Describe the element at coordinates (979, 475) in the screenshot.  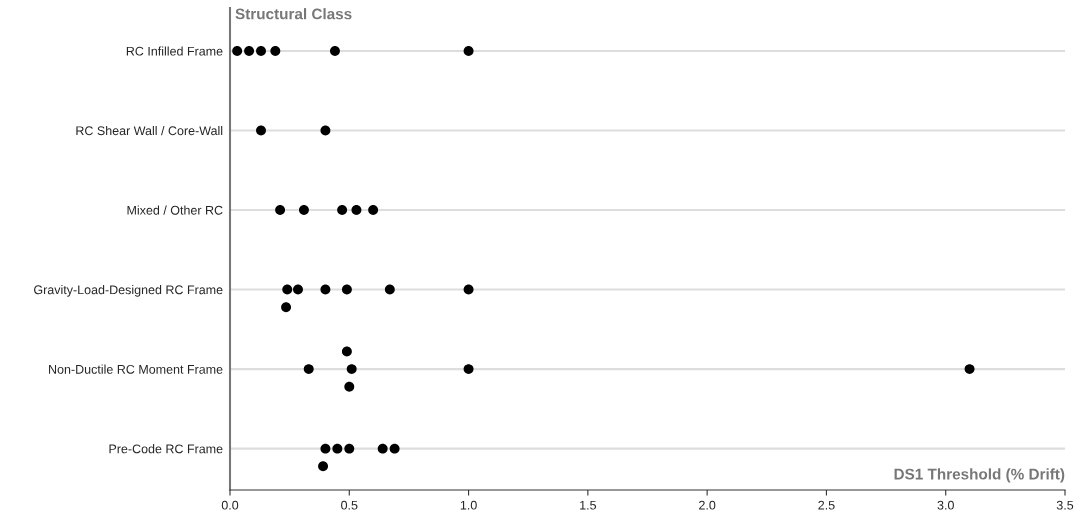
I see `x-axis-title: DS1 Threshold (% Drift)` at that location.